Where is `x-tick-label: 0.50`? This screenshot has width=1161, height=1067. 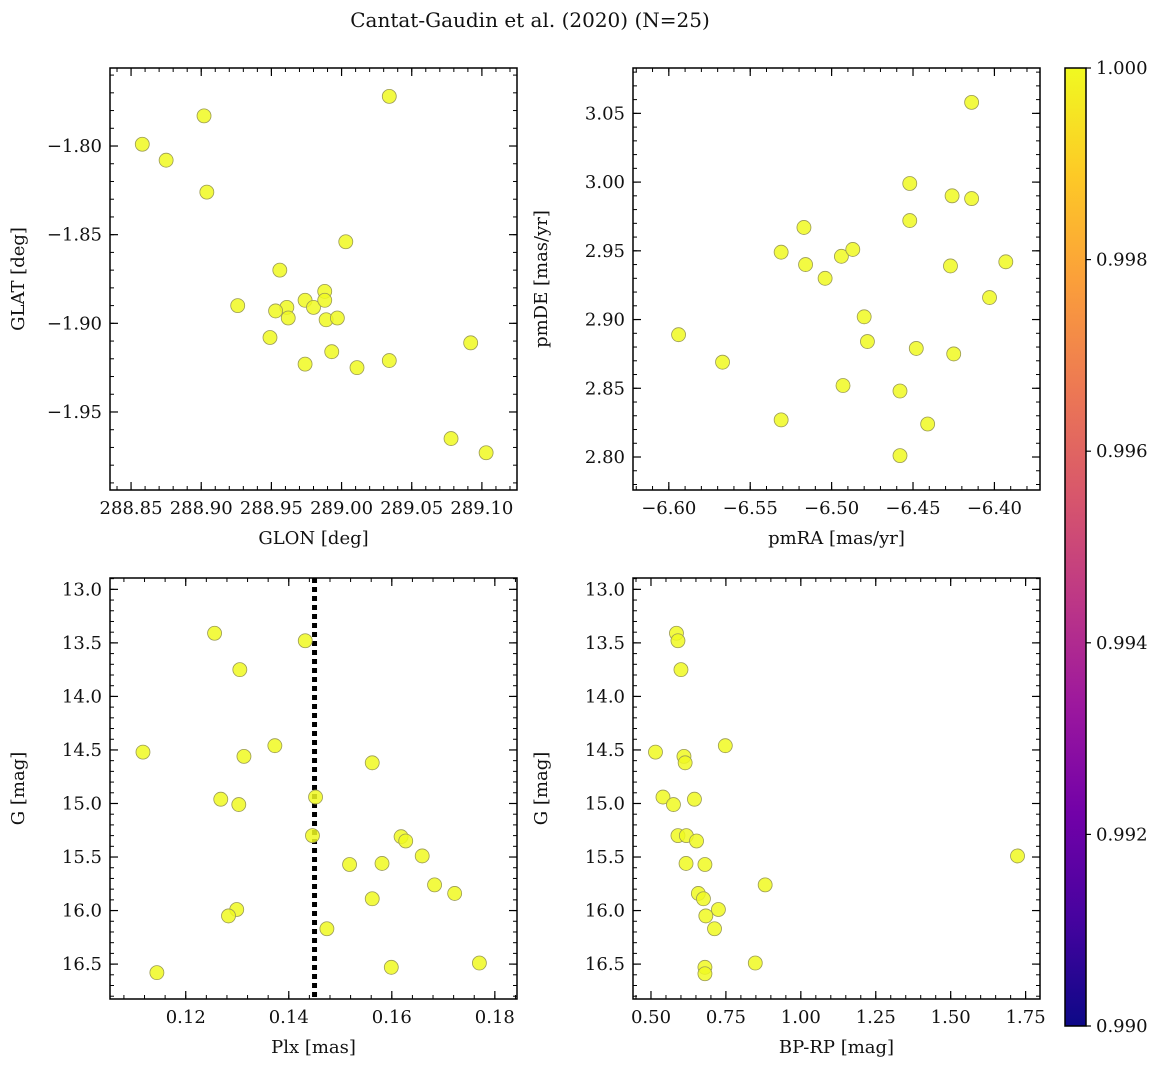
x-tick-label: 0.50 is located at coordinates (651, 1017).